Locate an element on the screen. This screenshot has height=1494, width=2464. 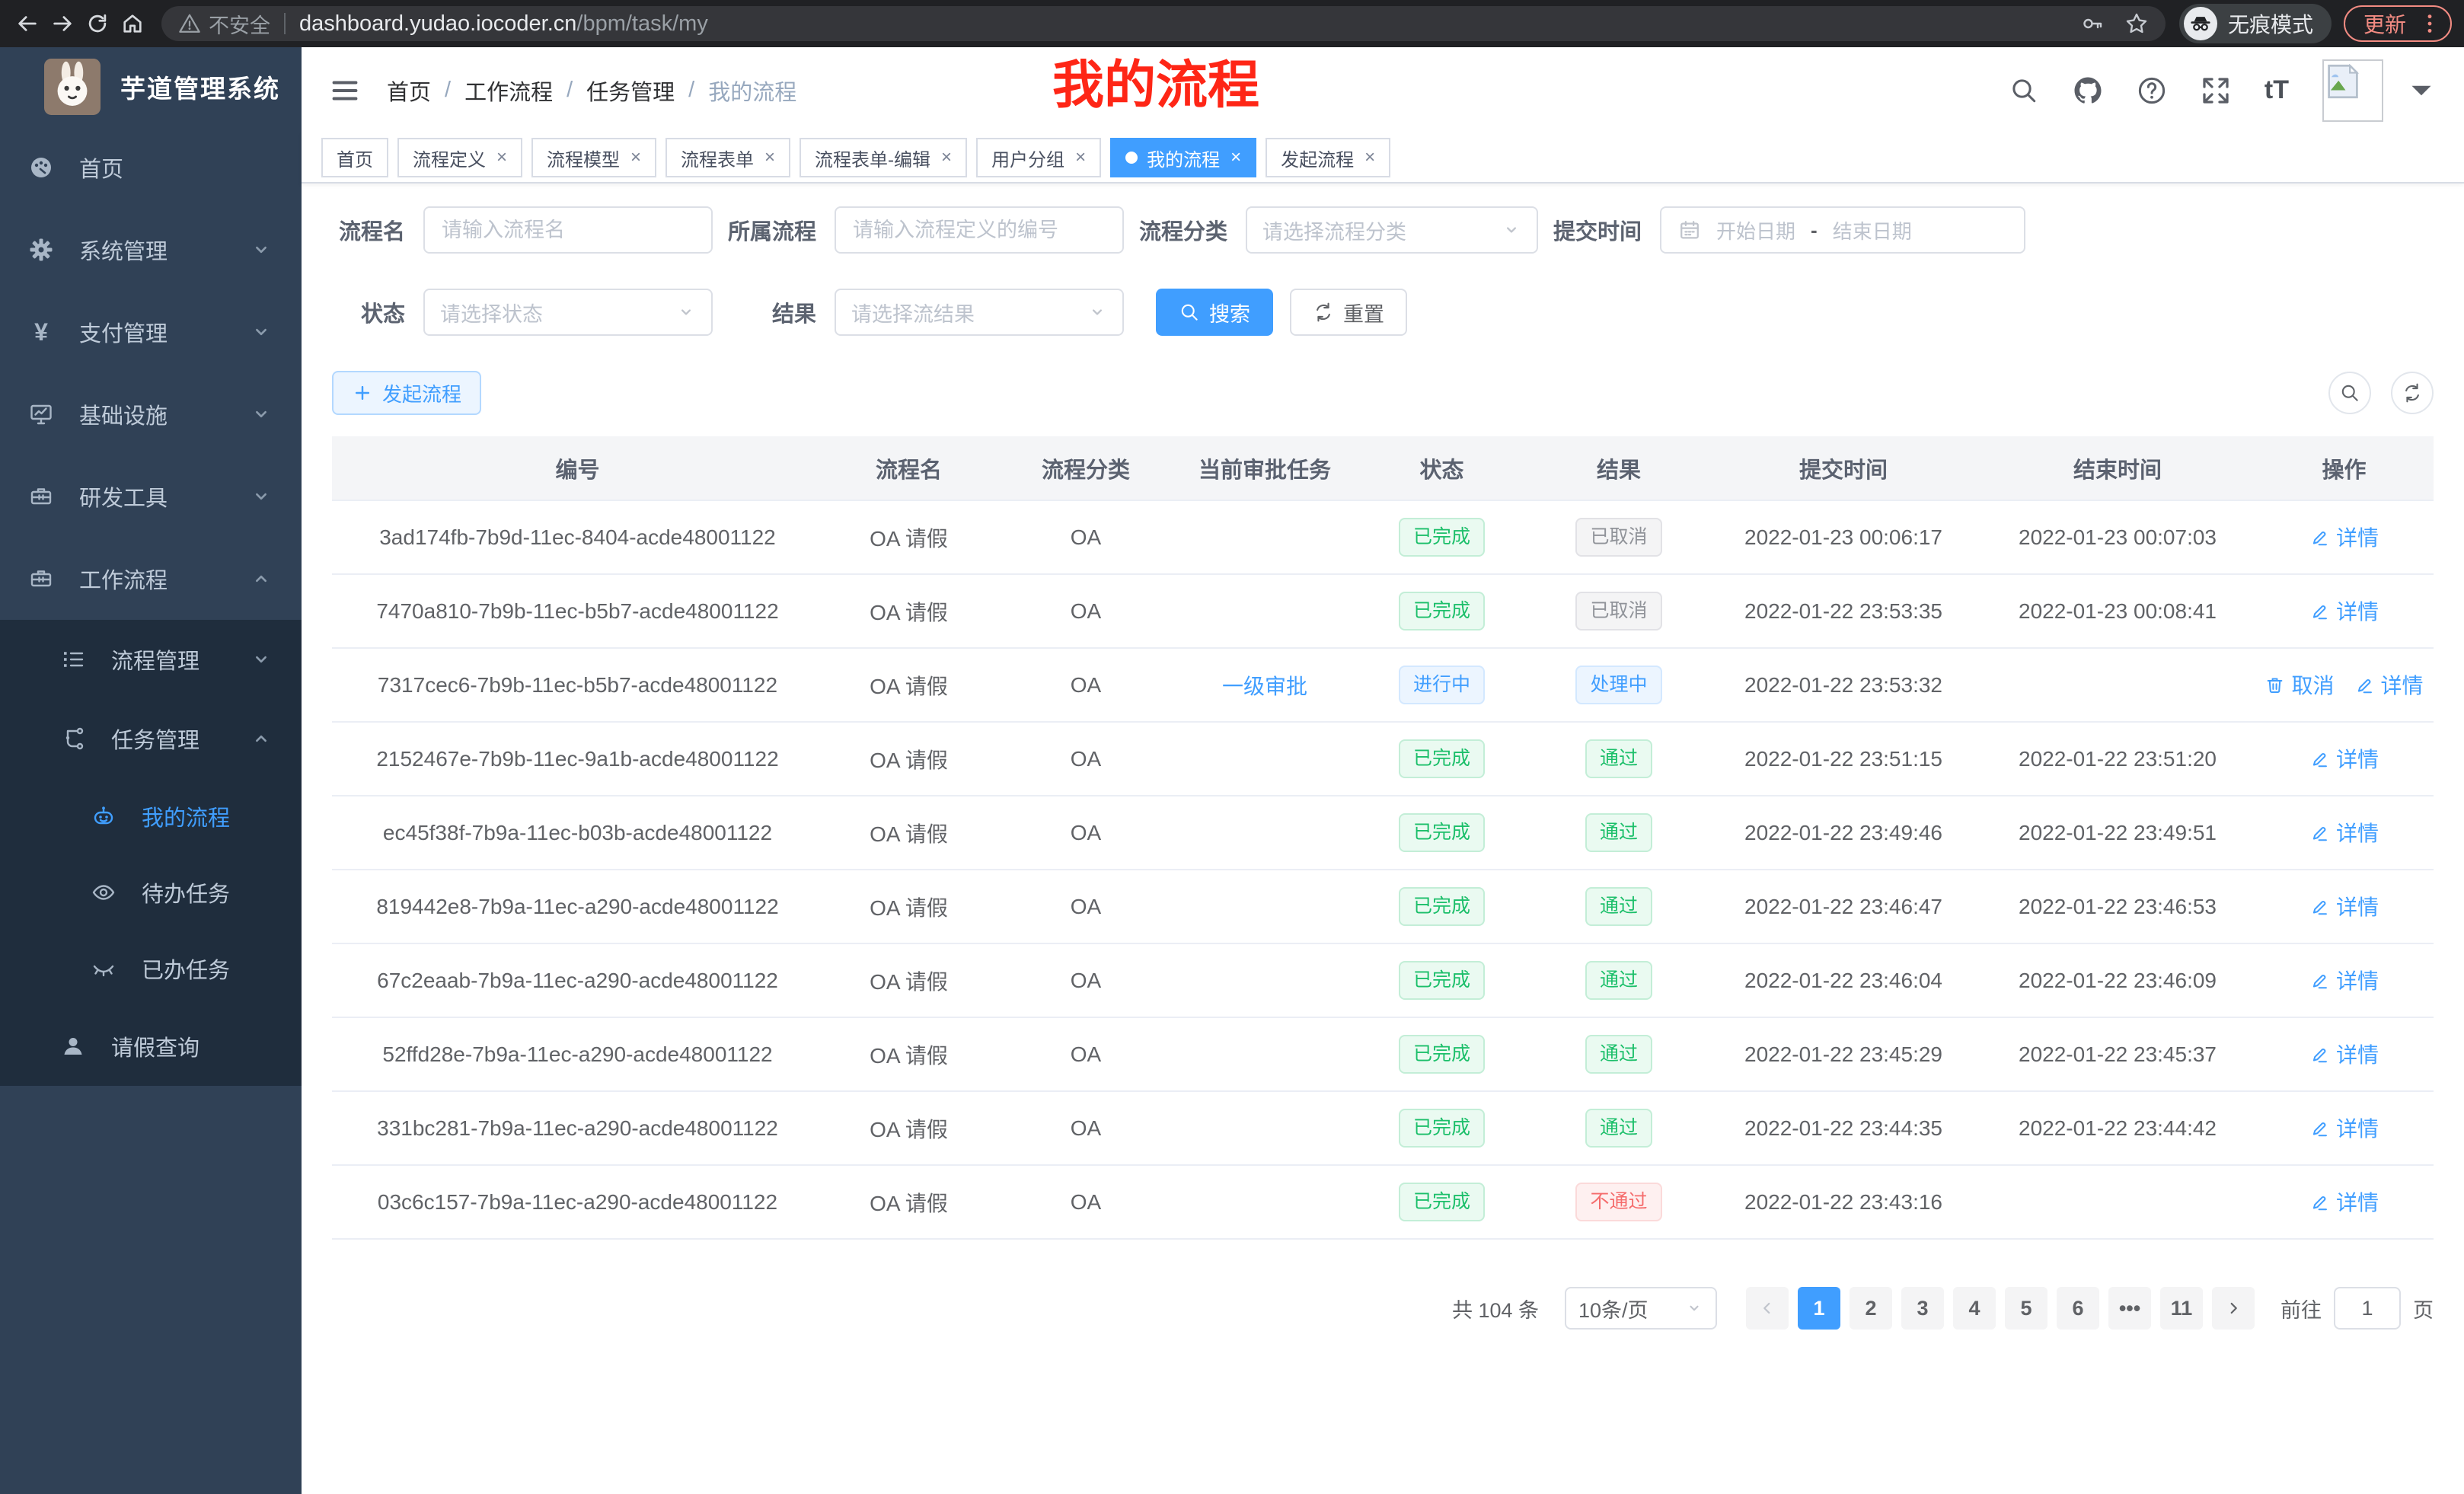
cell-actions: 详情 is located at coordinates (2344, 833).